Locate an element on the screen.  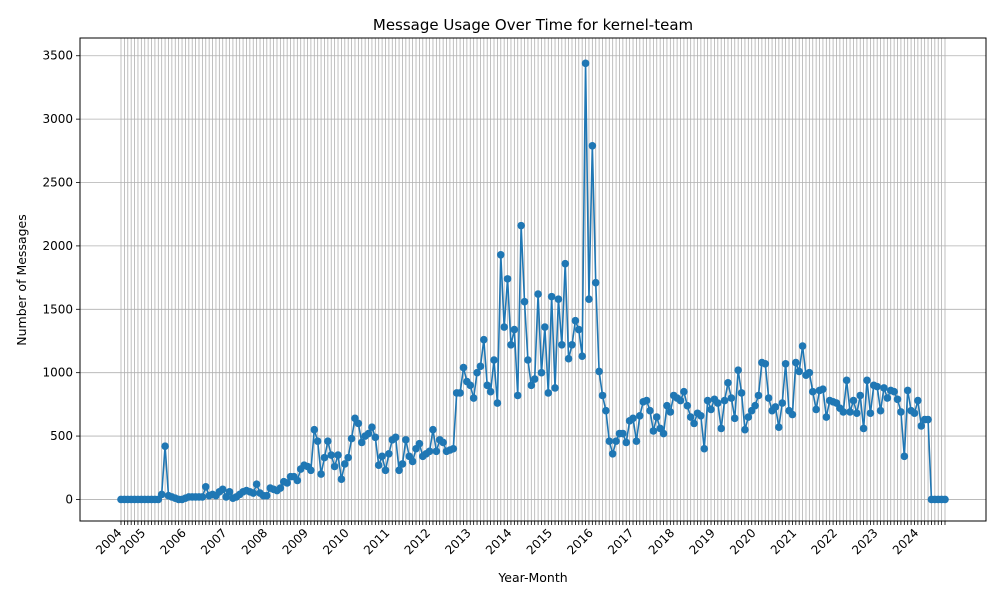
y-axis-label: Number of Messages is located at coordinates (21, 280).